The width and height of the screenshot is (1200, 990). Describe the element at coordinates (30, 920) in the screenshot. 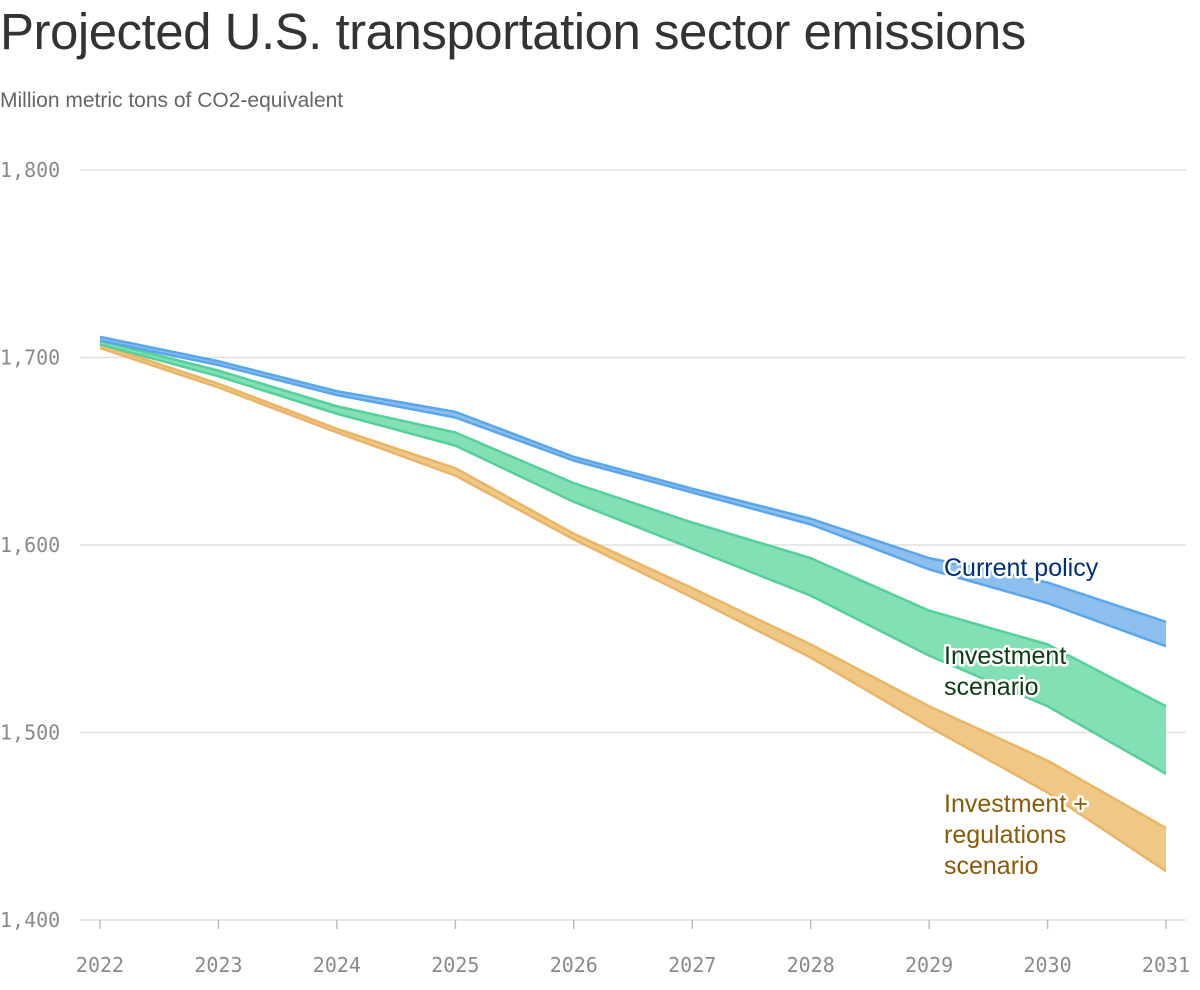

I see `y-tick-label: 1,400` at that location.